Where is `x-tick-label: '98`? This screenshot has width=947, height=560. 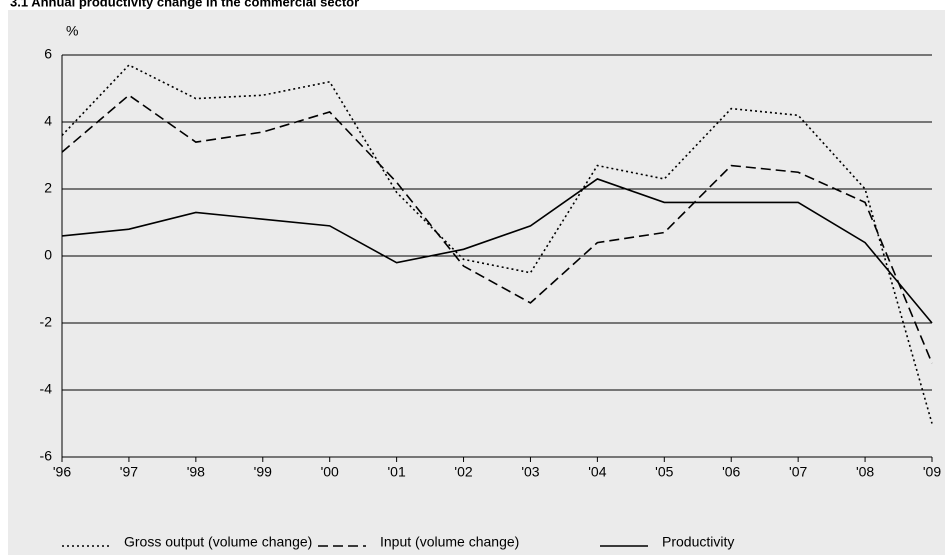 x-tick-label: '98 is located at coordinates (196, 472).